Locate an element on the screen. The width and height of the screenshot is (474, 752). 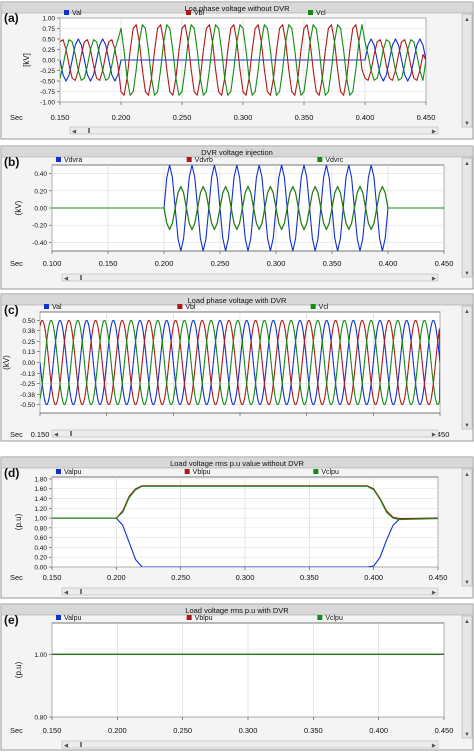
y-tick-label: 0.13 is located at coordinates (28, 352).